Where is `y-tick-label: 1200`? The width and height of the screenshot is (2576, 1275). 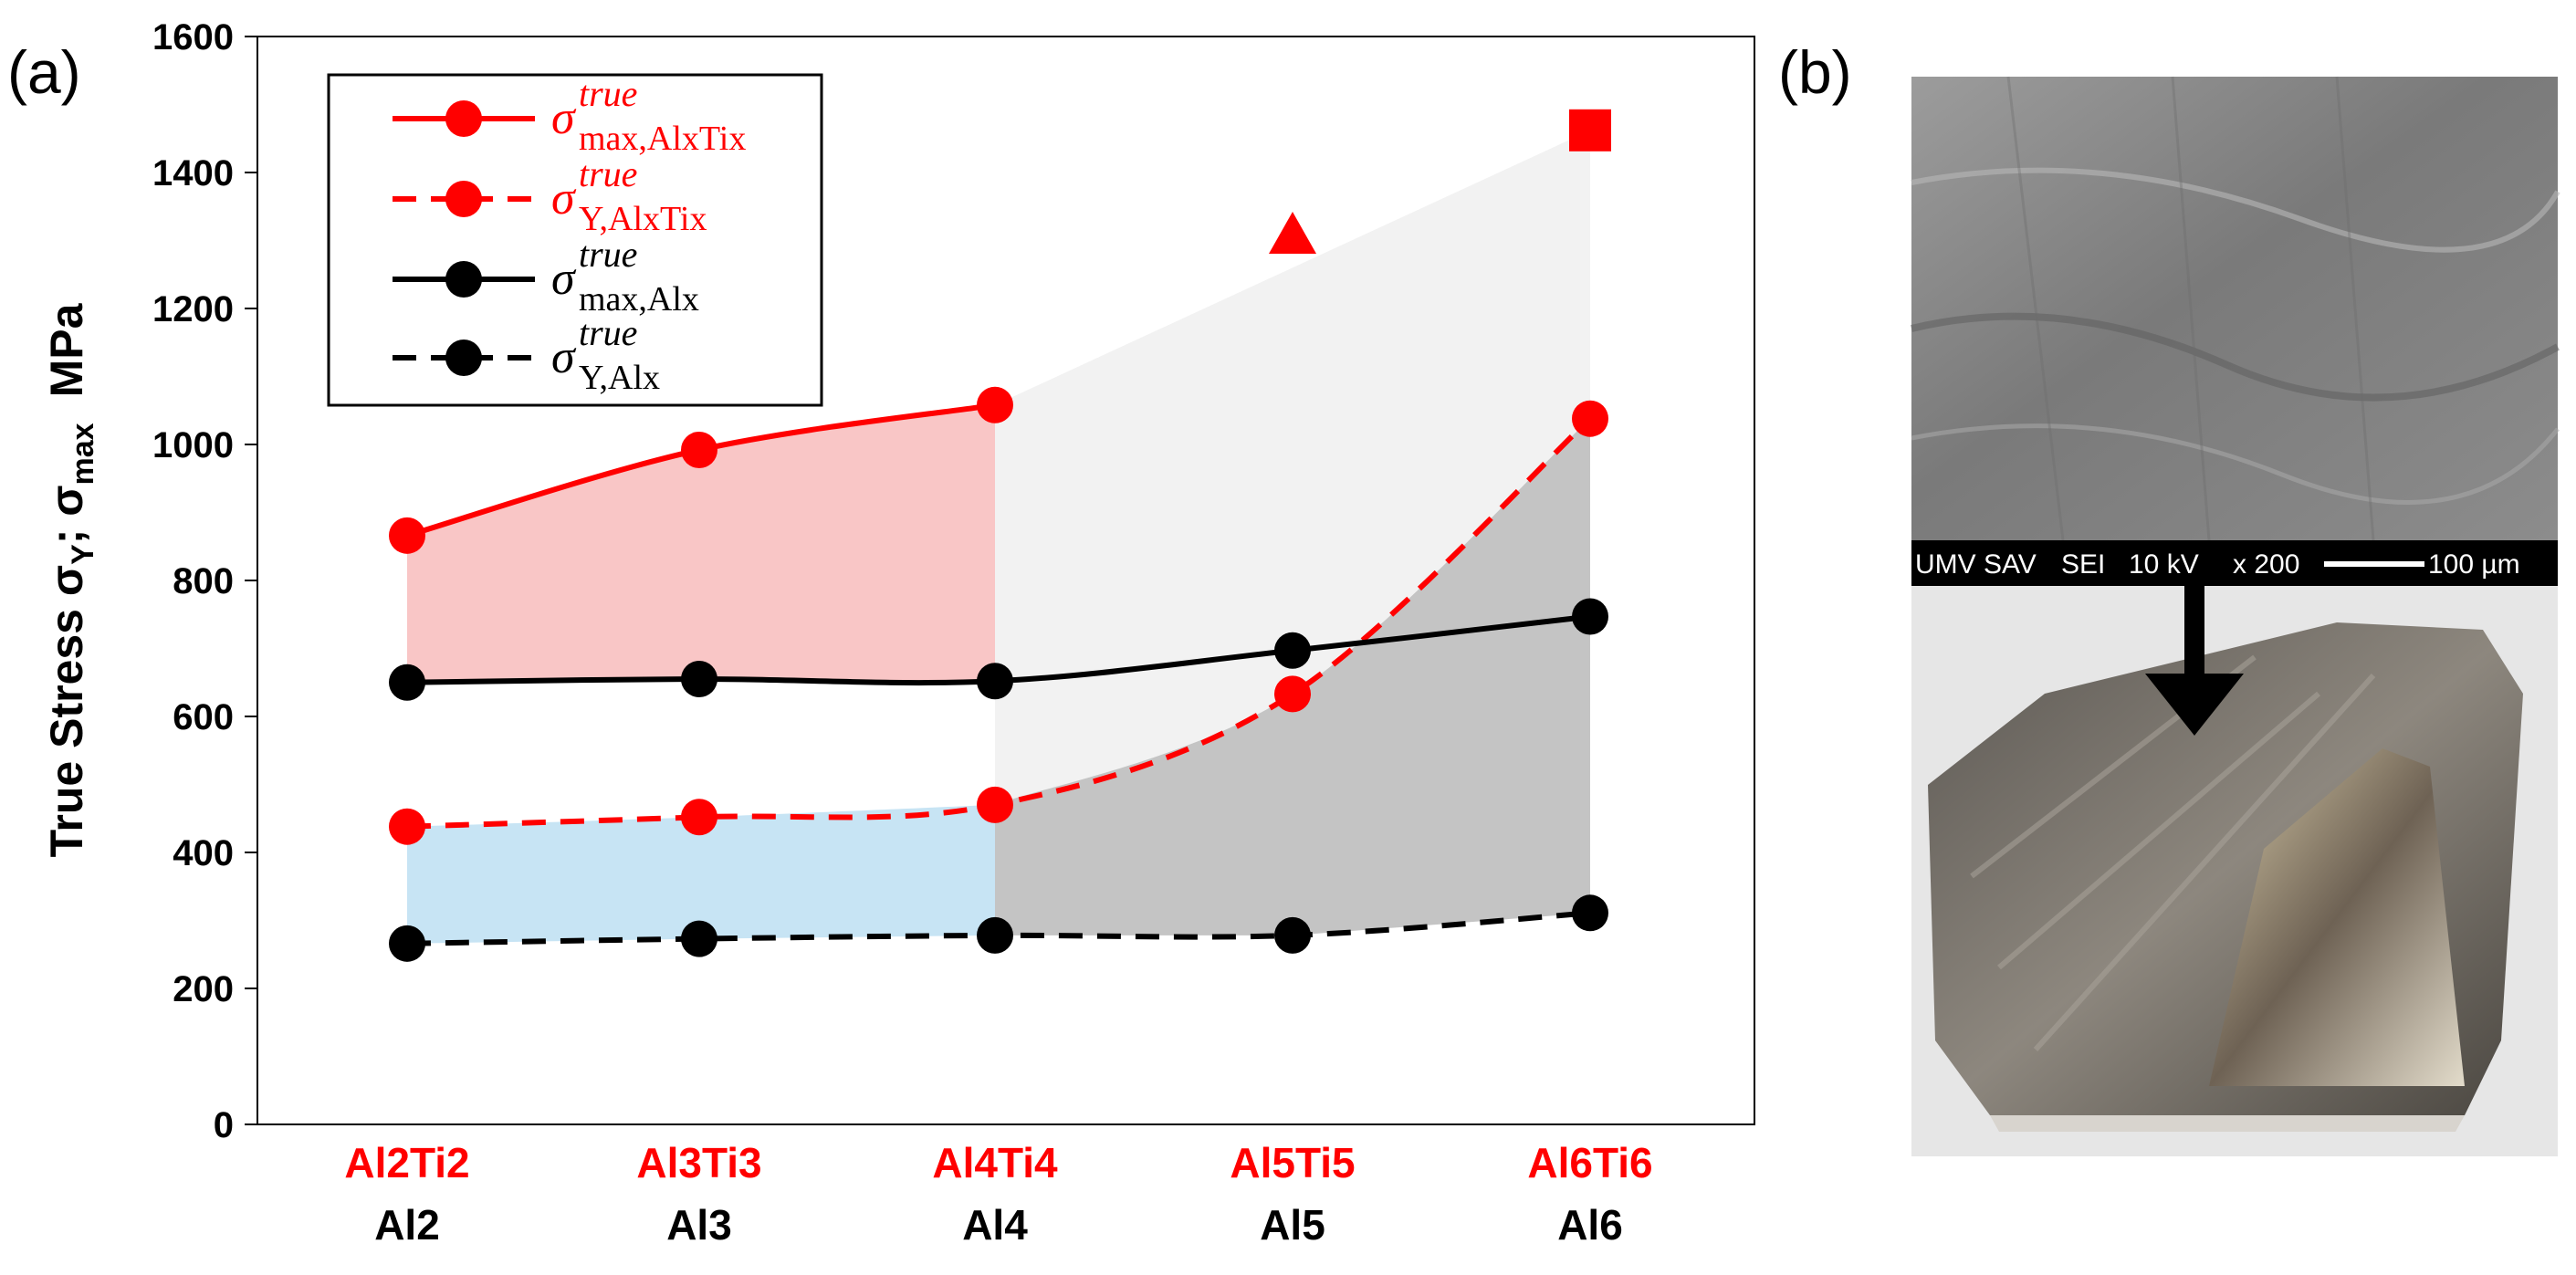
y-tick-label: 1200 is located at coordinates (193, 309).